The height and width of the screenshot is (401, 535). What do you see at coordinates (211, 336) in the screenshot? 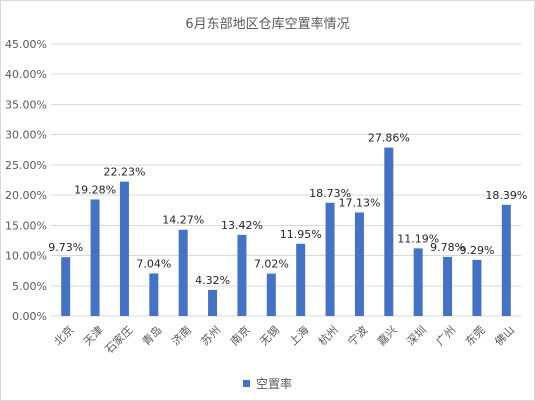
I see `x-tick-label: 苏州` at bounding box center [211, 336].